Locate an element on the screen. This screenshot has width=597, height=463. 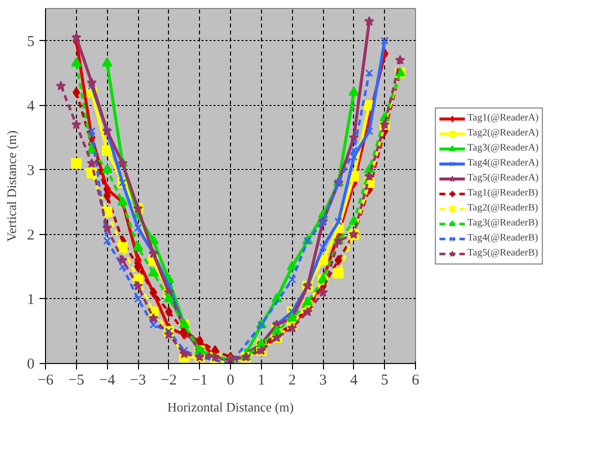
y-tick-label: 0 is located at coordinates (30, 364).